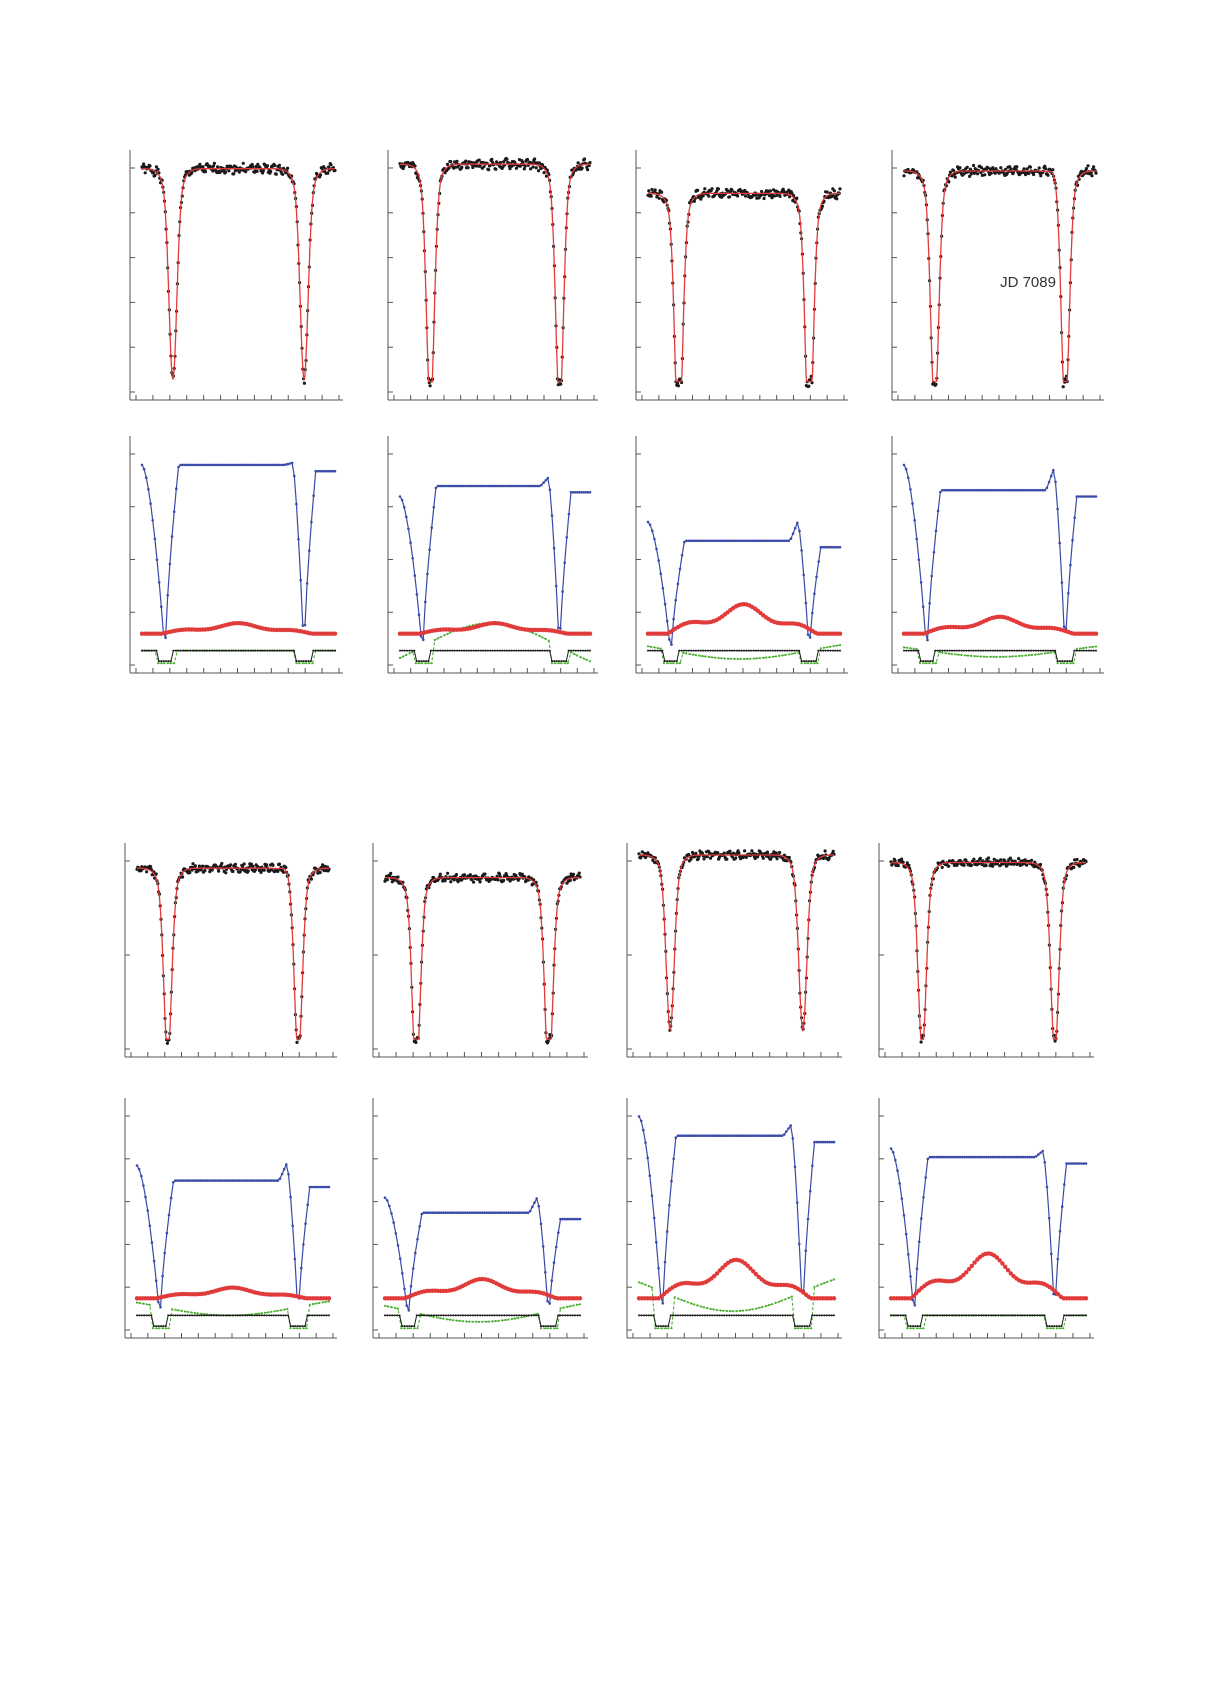  I want to click on fit-line, so click(495, 273).